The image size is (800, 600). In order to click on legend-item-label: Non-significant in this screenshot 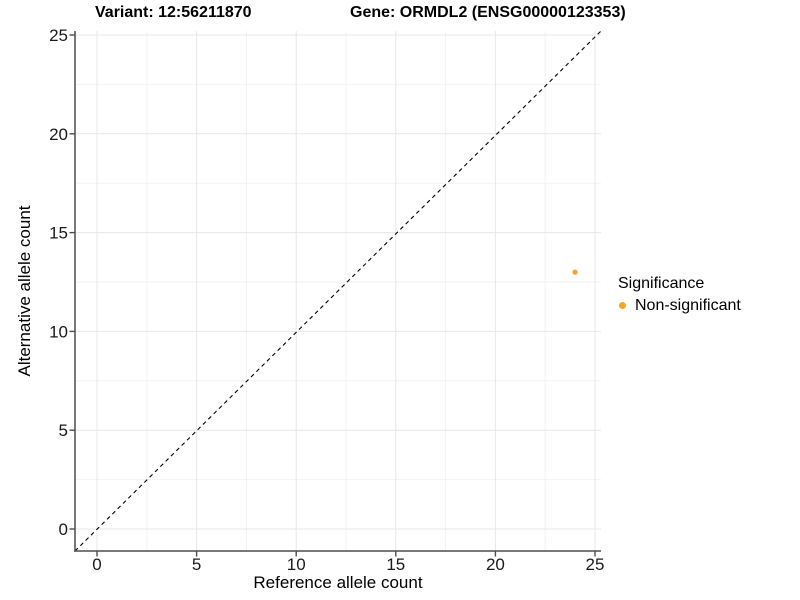, I will do `click(688, 305)`.